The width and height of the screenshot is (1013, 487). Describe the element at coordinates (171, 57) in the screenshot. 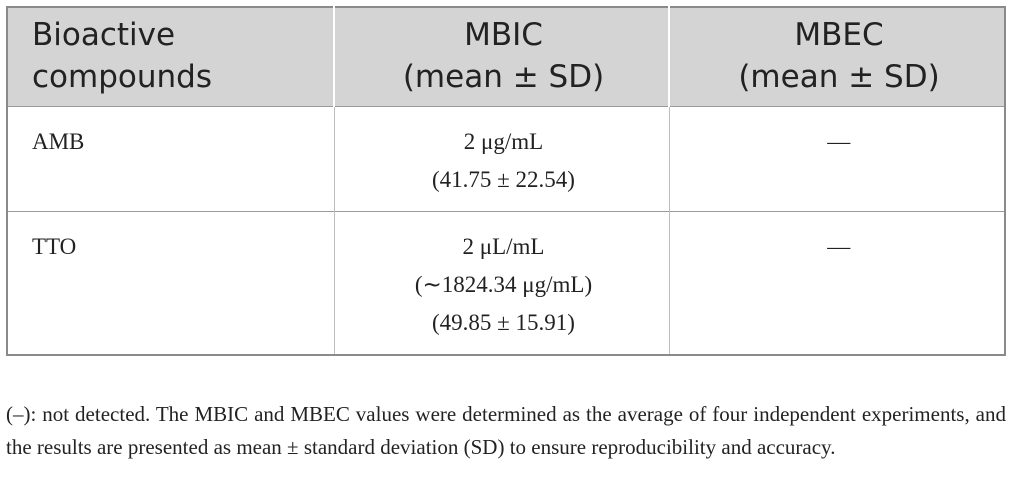

I see `header-bioactive-compounds: Bioactive compounds` at that location.